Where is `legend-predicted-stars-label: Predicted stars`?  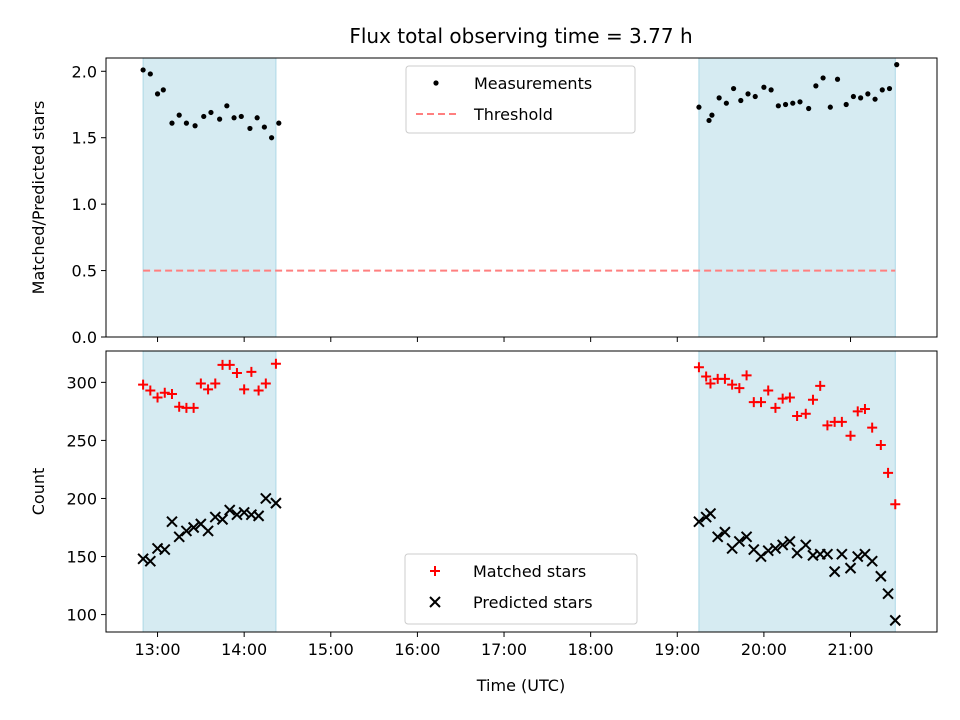
legend-predicted-stars-label: Predicted stars is located at coordinates (533, 602).